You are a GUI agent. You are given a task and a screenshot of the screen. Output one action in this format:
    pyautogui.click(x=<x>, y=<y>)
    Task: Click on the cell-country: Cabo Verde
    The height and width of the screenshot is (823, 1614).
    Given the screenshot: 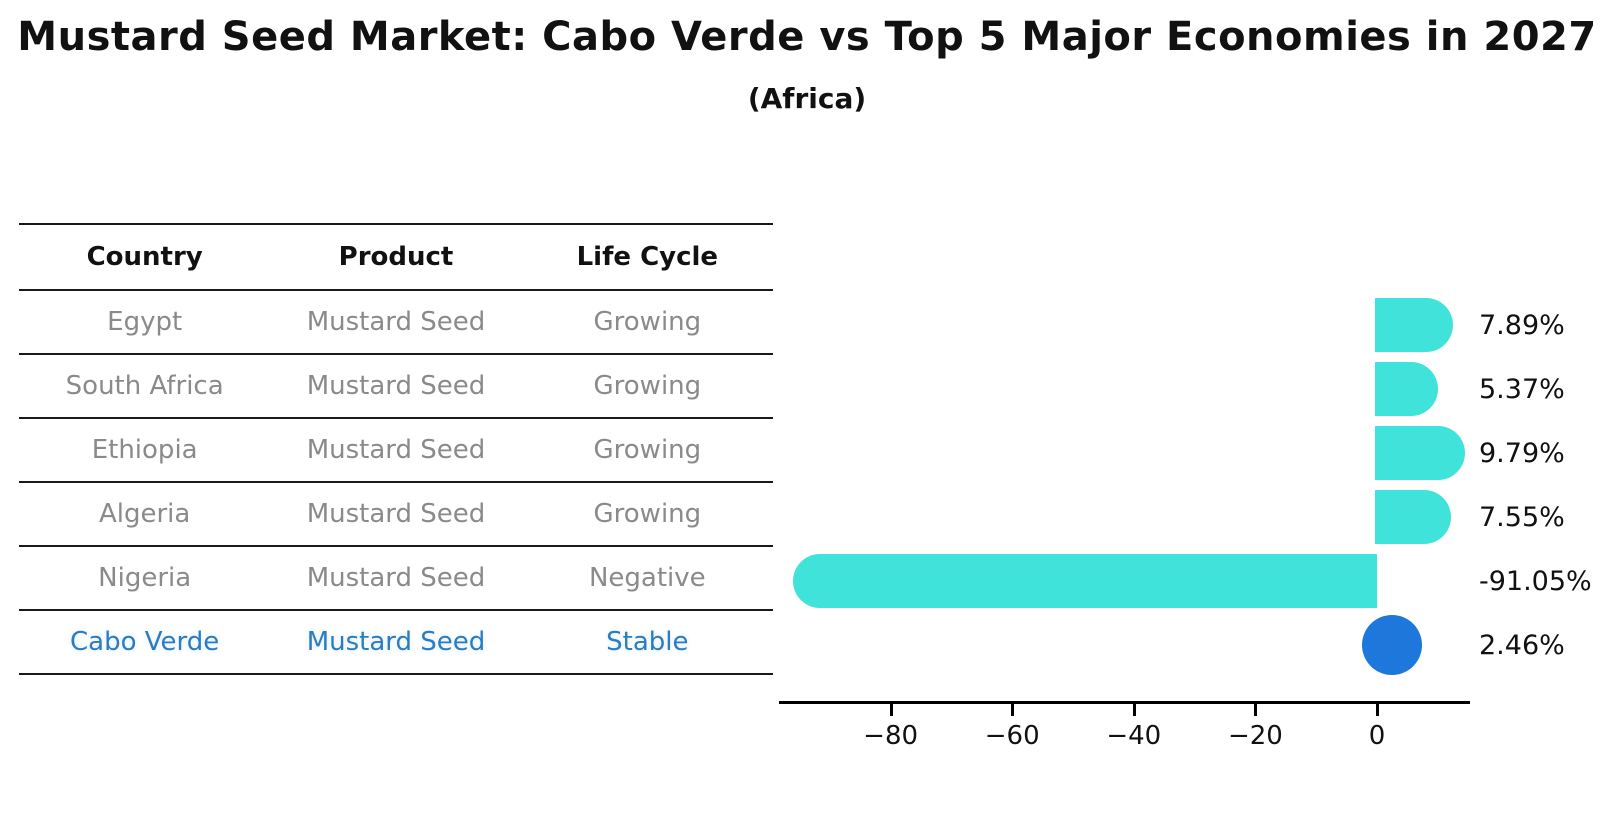 What is the action you would take?
    pyautogui.click(x=145, y=642)
    